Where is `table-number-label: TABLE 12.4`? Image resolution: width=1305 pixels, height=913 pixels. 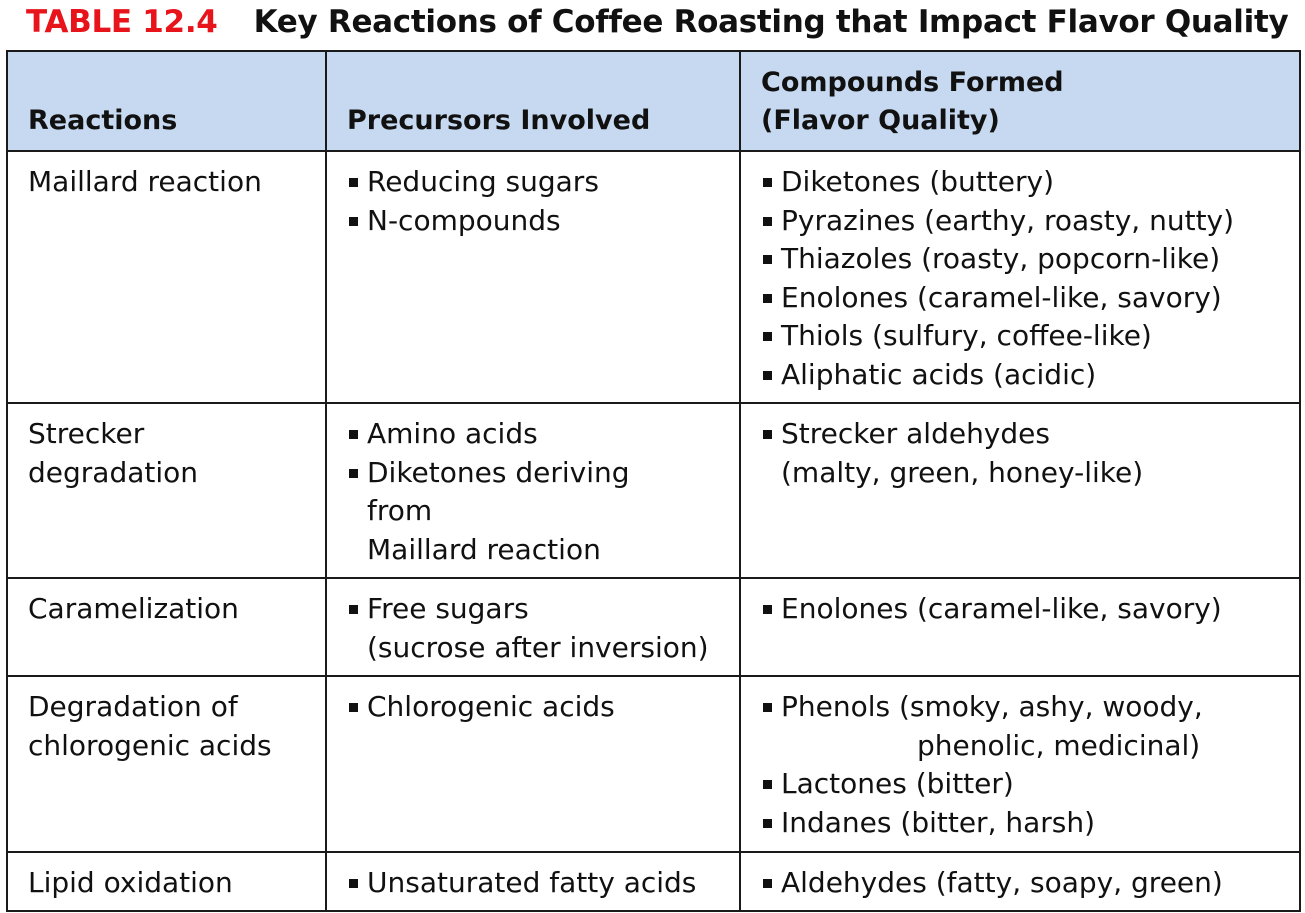
table-number-label: TABLE 12.4 is located at coordinates (122, 22).